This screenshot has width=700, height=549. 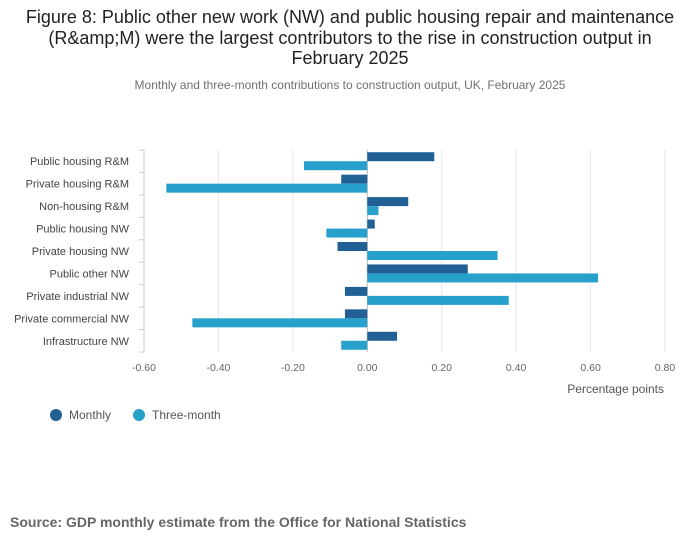 What do you see at coordinates (86, 342) in the screenshot?
I see `category-label: Infrastructure NW` at bounding box center [86, 342].